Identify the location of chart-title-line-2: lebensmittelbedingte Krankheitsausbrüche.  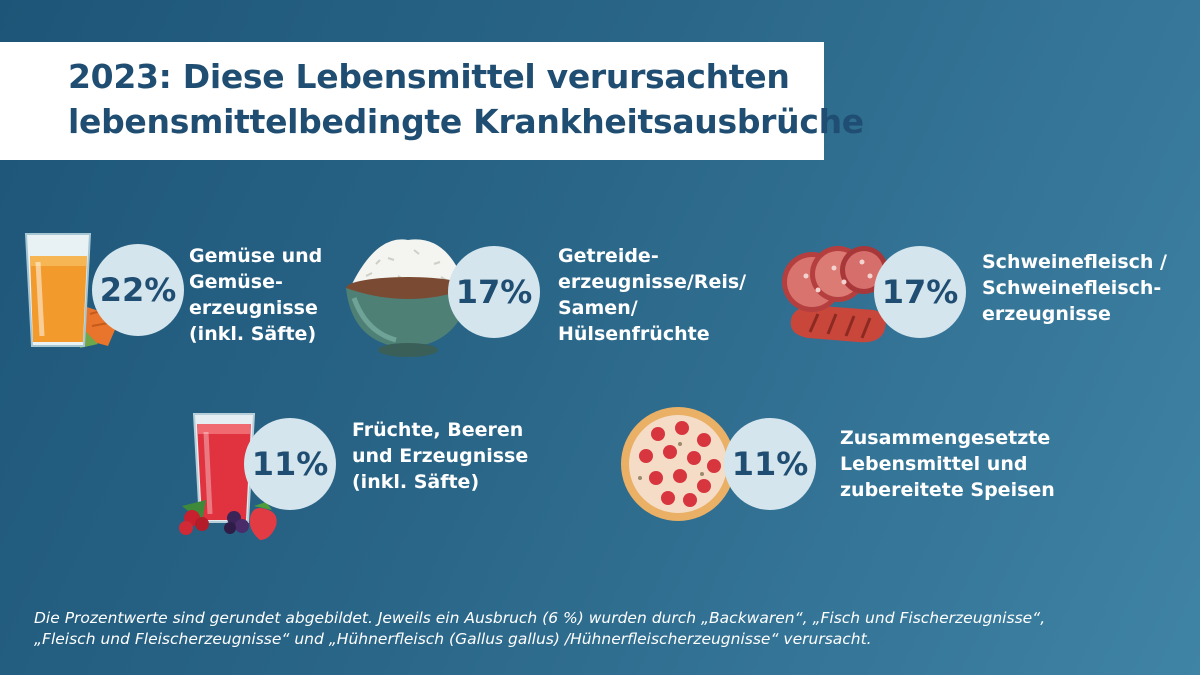
(466, 121).